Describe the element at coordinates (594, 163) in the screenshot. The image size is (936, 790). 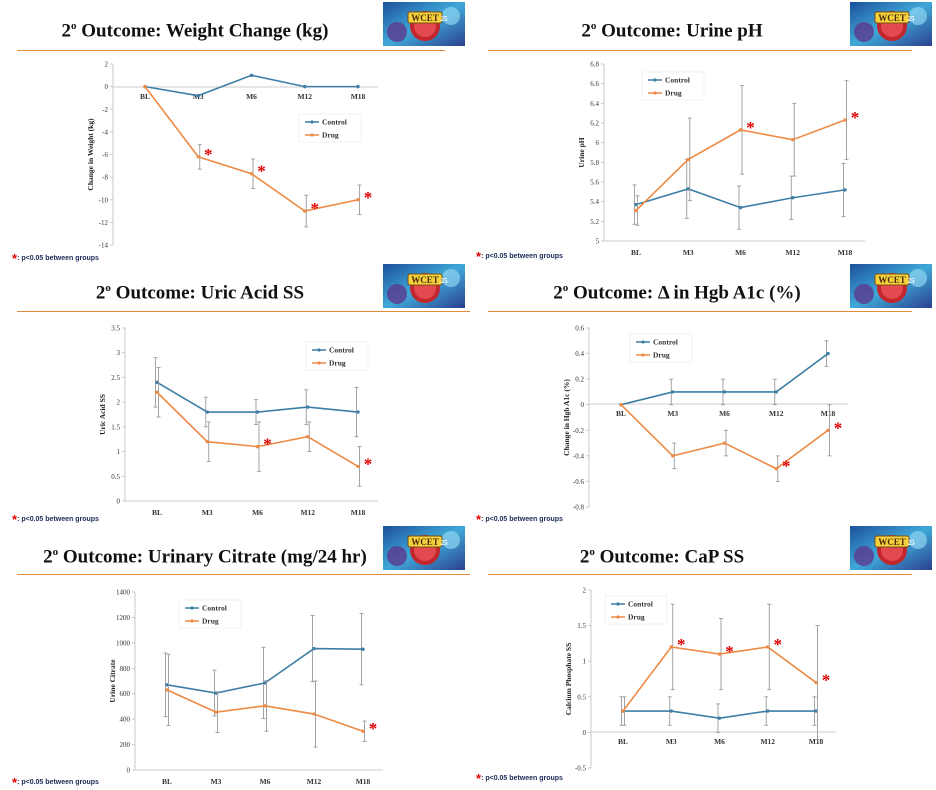
I see `y-tick-label: 5.8` at that location.